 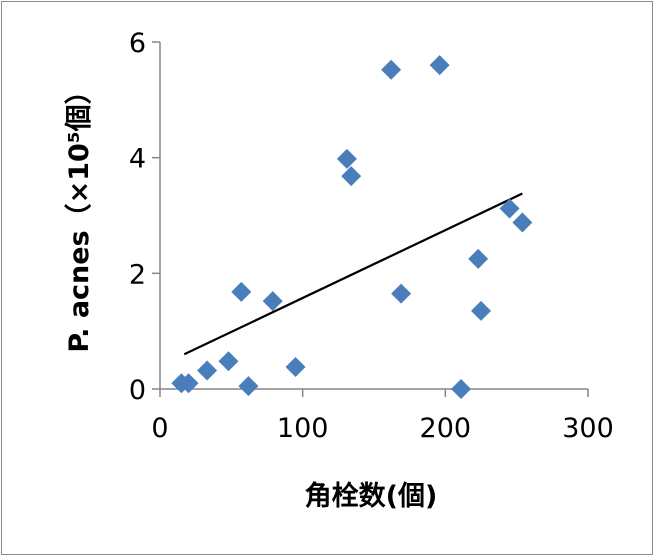 I want to click on y-tick-label: 4, so click(x=137, y=159).